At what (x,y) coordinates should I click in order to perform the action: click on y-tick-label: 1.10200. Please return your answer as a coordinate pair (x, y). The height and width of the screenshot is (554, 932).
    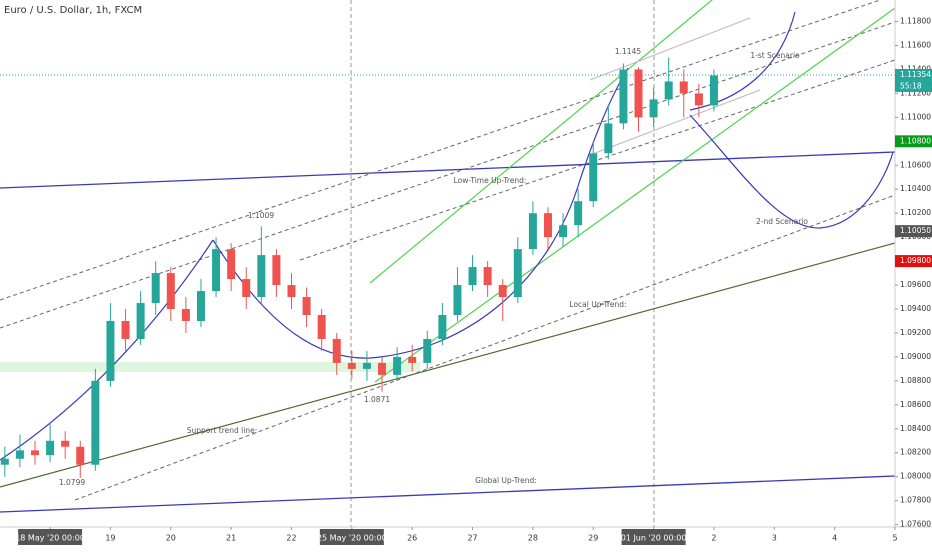
    Looking at the image, I should click on (915, 212).